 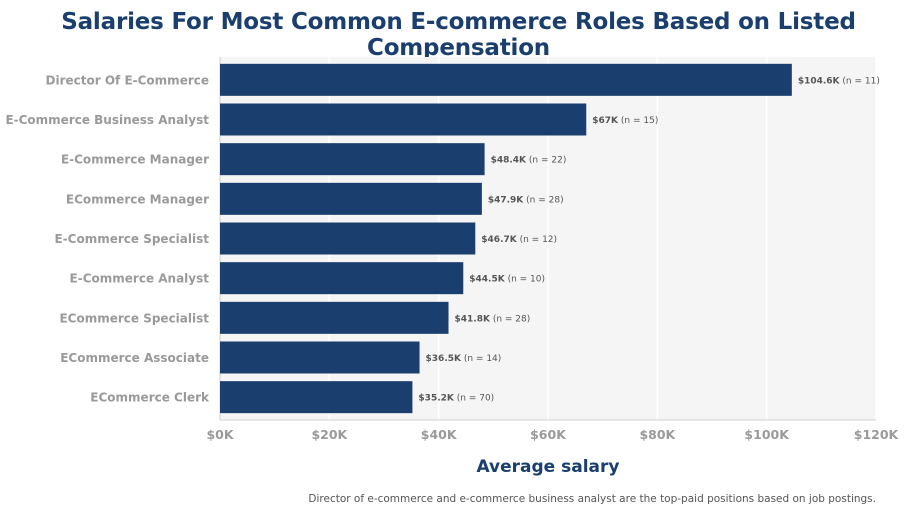 What do you see at coordinates (329, 434) in the screenshot?
I see `x-tick-label: $20K` at bounding box center [329, 434].